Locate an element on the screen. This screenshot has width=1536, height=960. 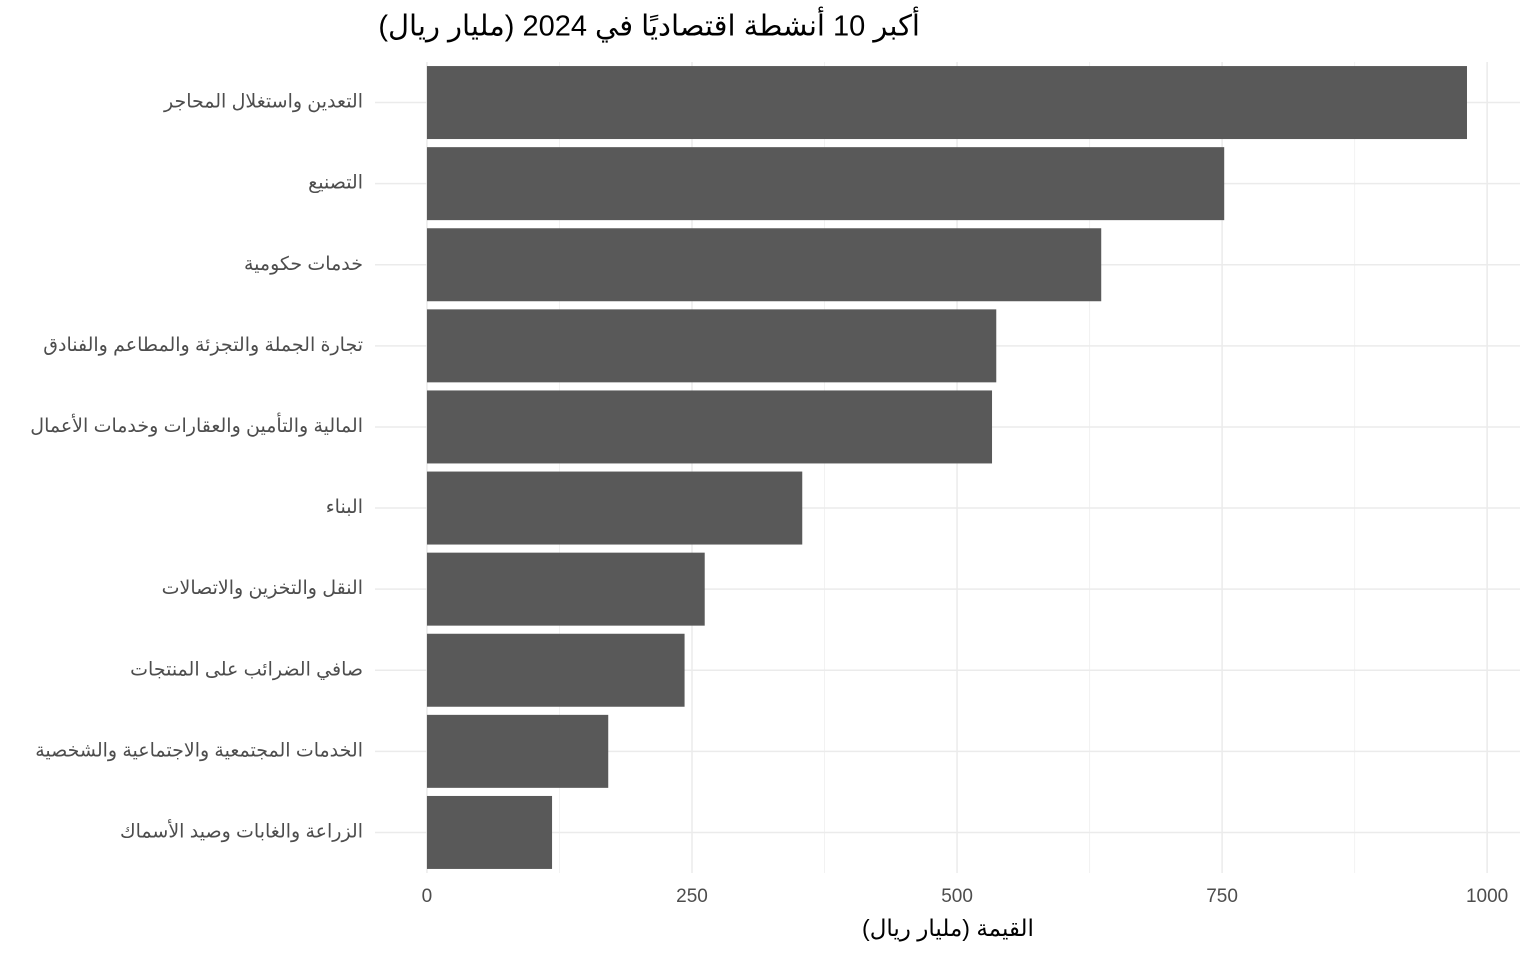
x-tick-label: 0 is located at coordinates (427, 896).